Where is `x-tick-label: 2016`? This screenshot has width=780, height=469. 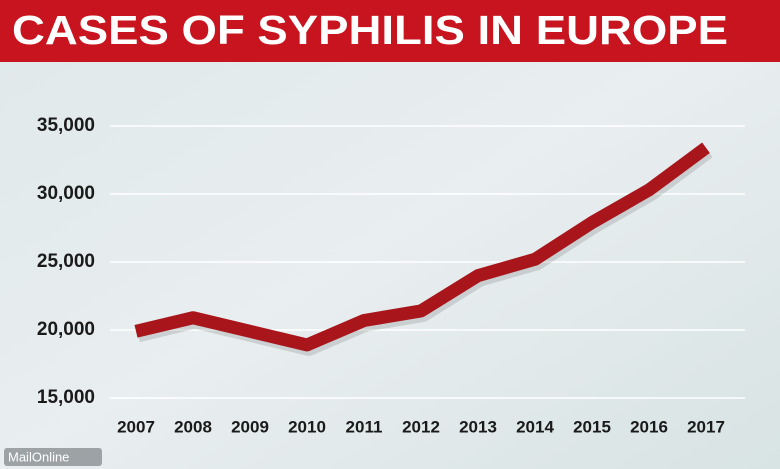 x-tick-label: 2016 is located at coordinates (649, 426).